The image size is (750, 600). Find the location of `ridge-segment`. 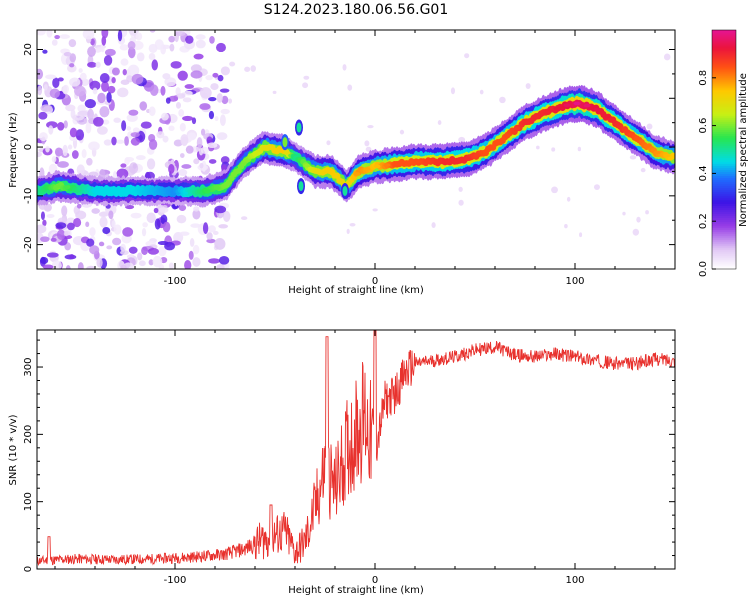

ridge-segment is located at coordinates (672, 155).